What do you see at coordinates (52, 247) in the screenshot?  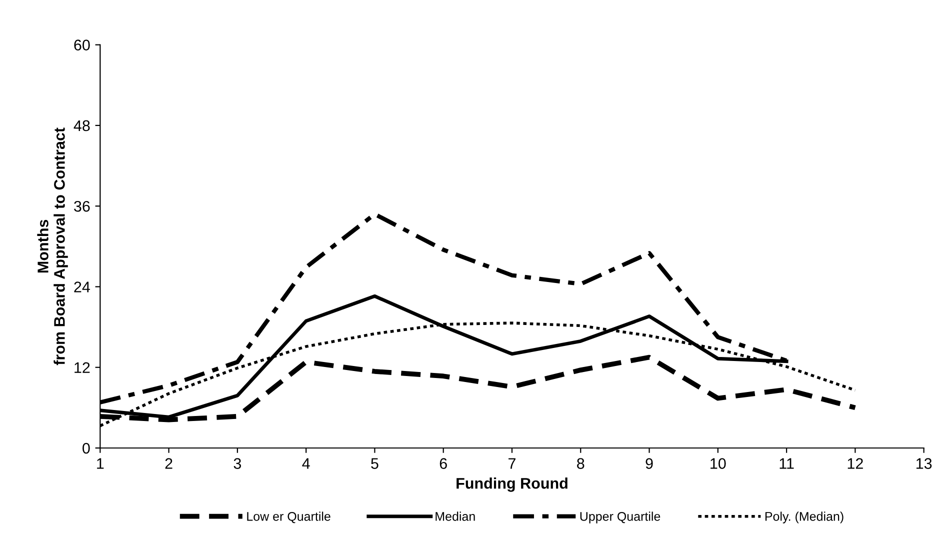 I see `y-axis-title: Months from Board Approval to Contract` at bounding box center [52, 247].